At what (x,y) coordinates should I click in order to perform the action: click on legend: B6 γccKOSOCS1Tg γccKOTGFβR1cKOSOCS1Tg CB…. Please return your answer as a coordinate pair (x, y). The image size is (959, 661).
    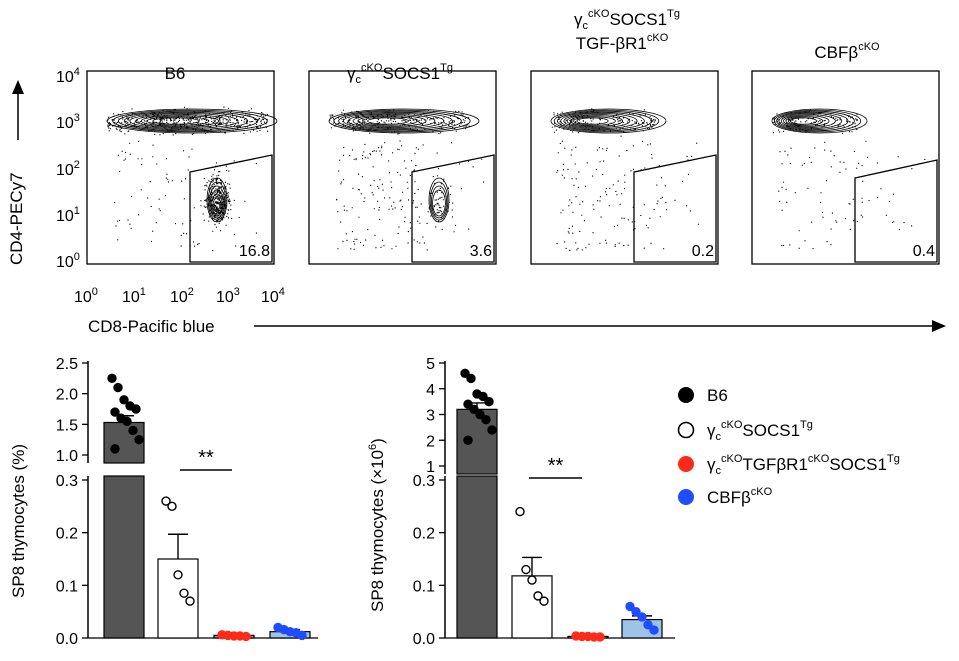
    Looking at the image, I should click on (788, 446).